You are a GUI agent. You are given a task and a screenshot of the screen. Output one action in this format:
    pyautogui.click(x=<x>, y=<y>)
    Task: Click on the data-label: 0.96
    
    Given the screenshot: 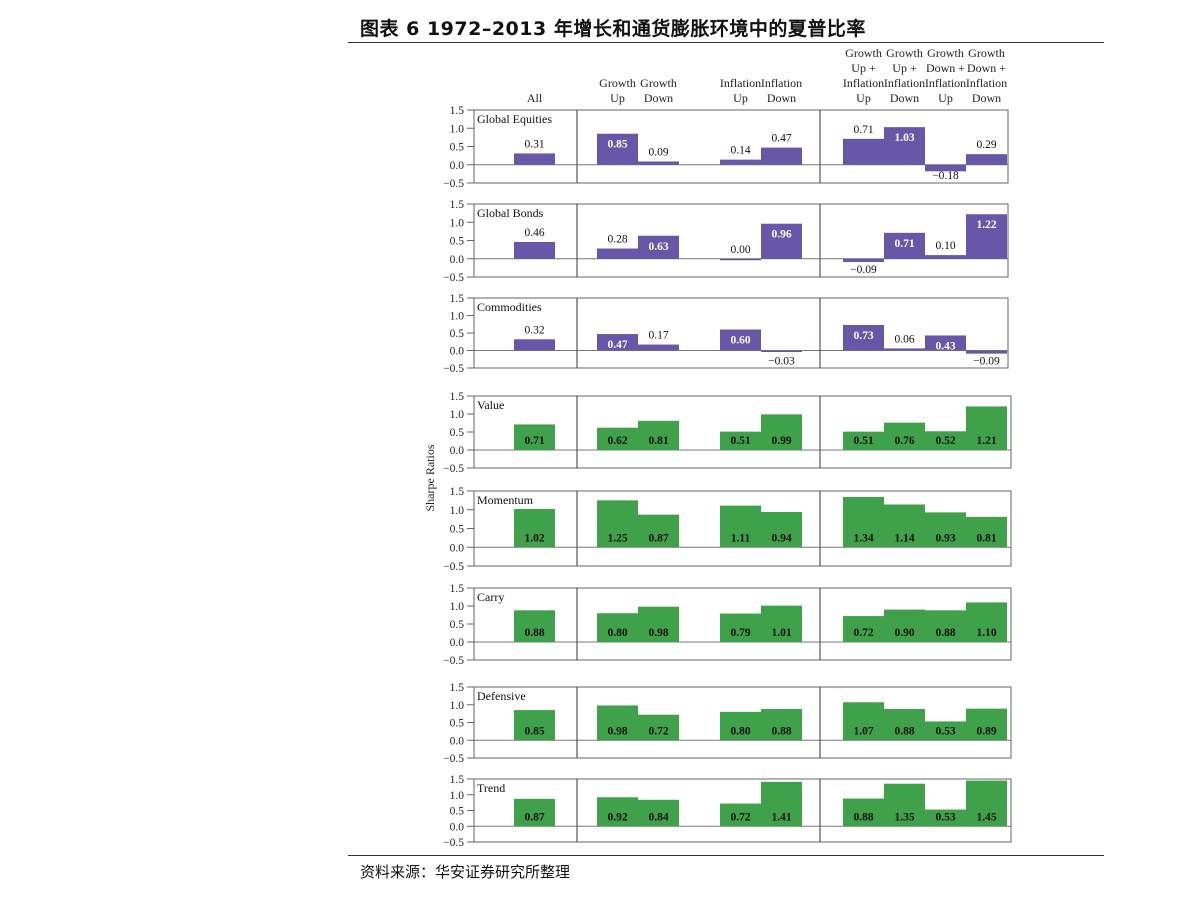 What is the action you would take?
    pyautogui.click(x=781, y=235)
    